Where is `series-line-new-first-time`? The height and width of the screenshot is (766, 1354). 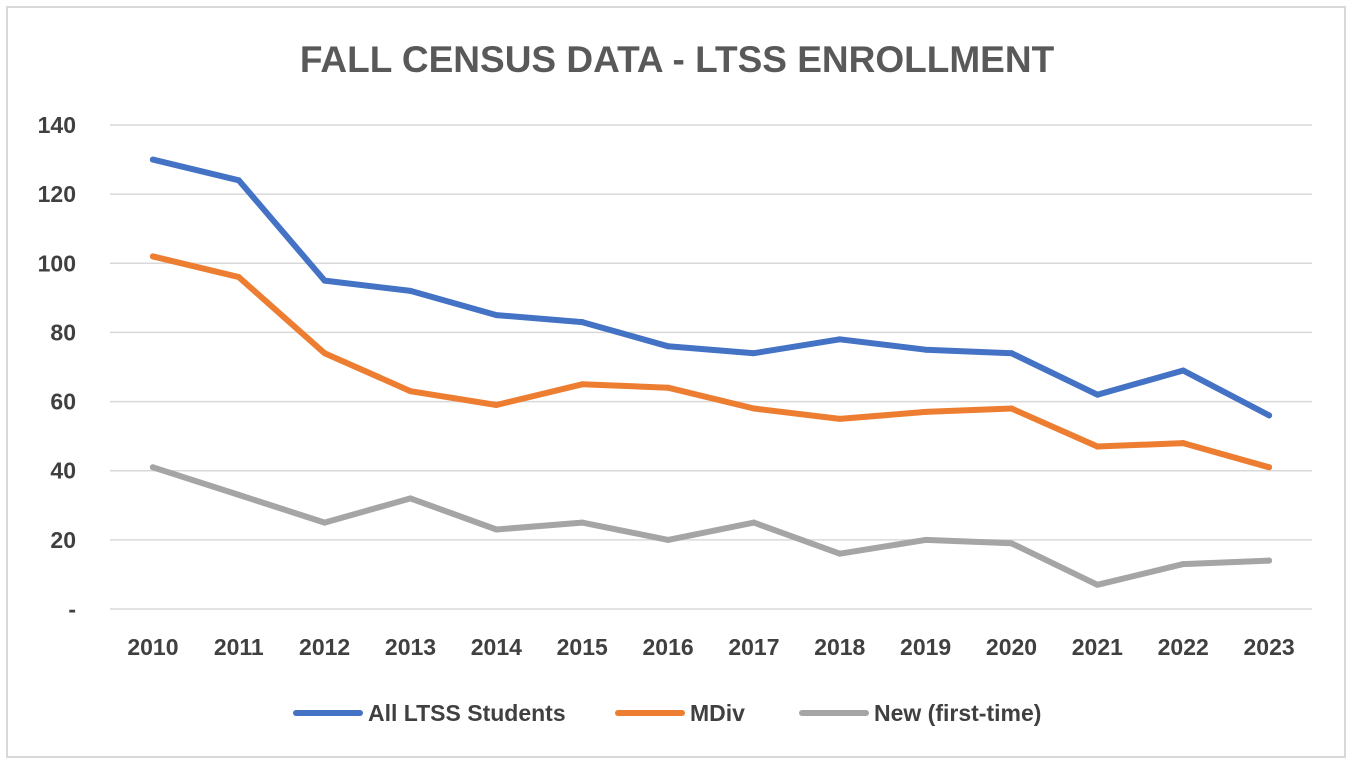
series-line-new-first-time is located at coordinates (711, 526).